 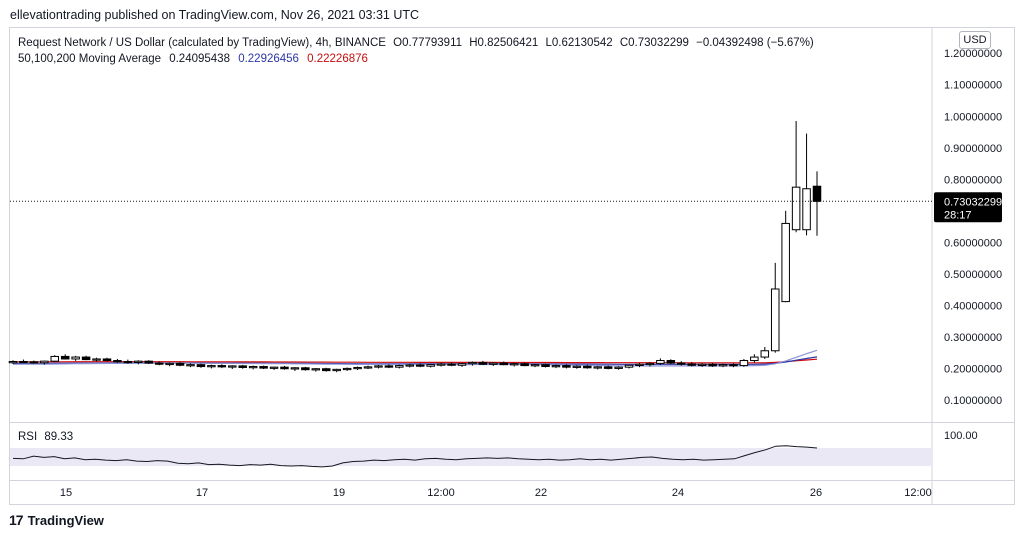 What do you see at coordinates (973, 243) in the screenshot?
I see `y-tick-label: 0.60000000` at bounding box center [973, 243].